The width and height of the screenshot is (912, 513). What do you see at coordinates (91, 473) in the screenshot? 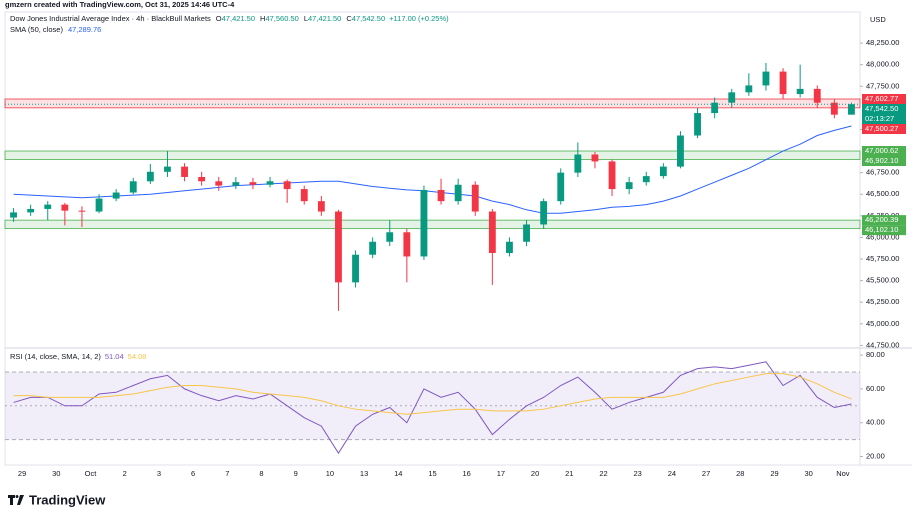
I see `x-tick-label: Oct` at bounding box center [91, 473].